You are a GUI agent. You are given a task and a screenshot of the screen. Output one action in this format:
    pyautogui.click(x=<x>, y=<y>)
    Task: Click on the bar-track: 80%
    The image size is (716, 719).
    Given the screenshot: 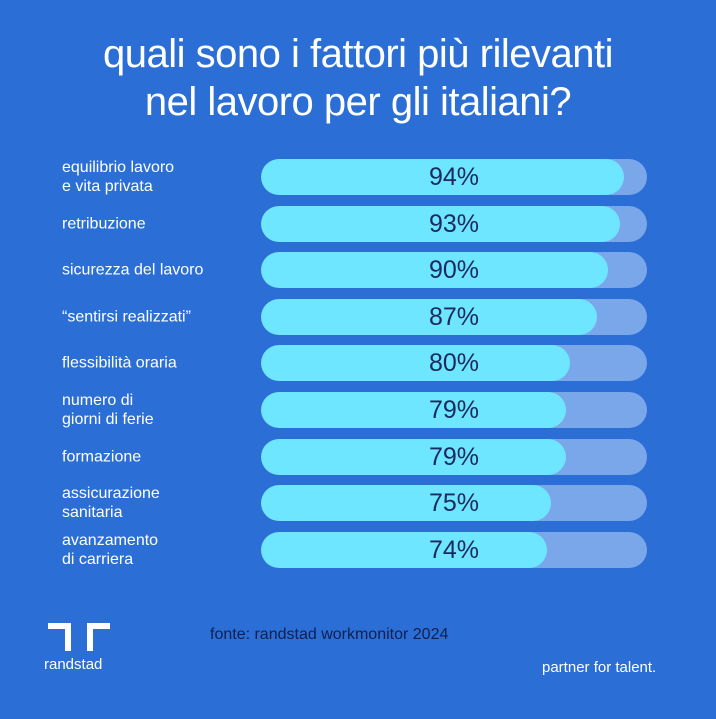 What is the action you would take?
    pyautogui.click(x=454, y=363)
    